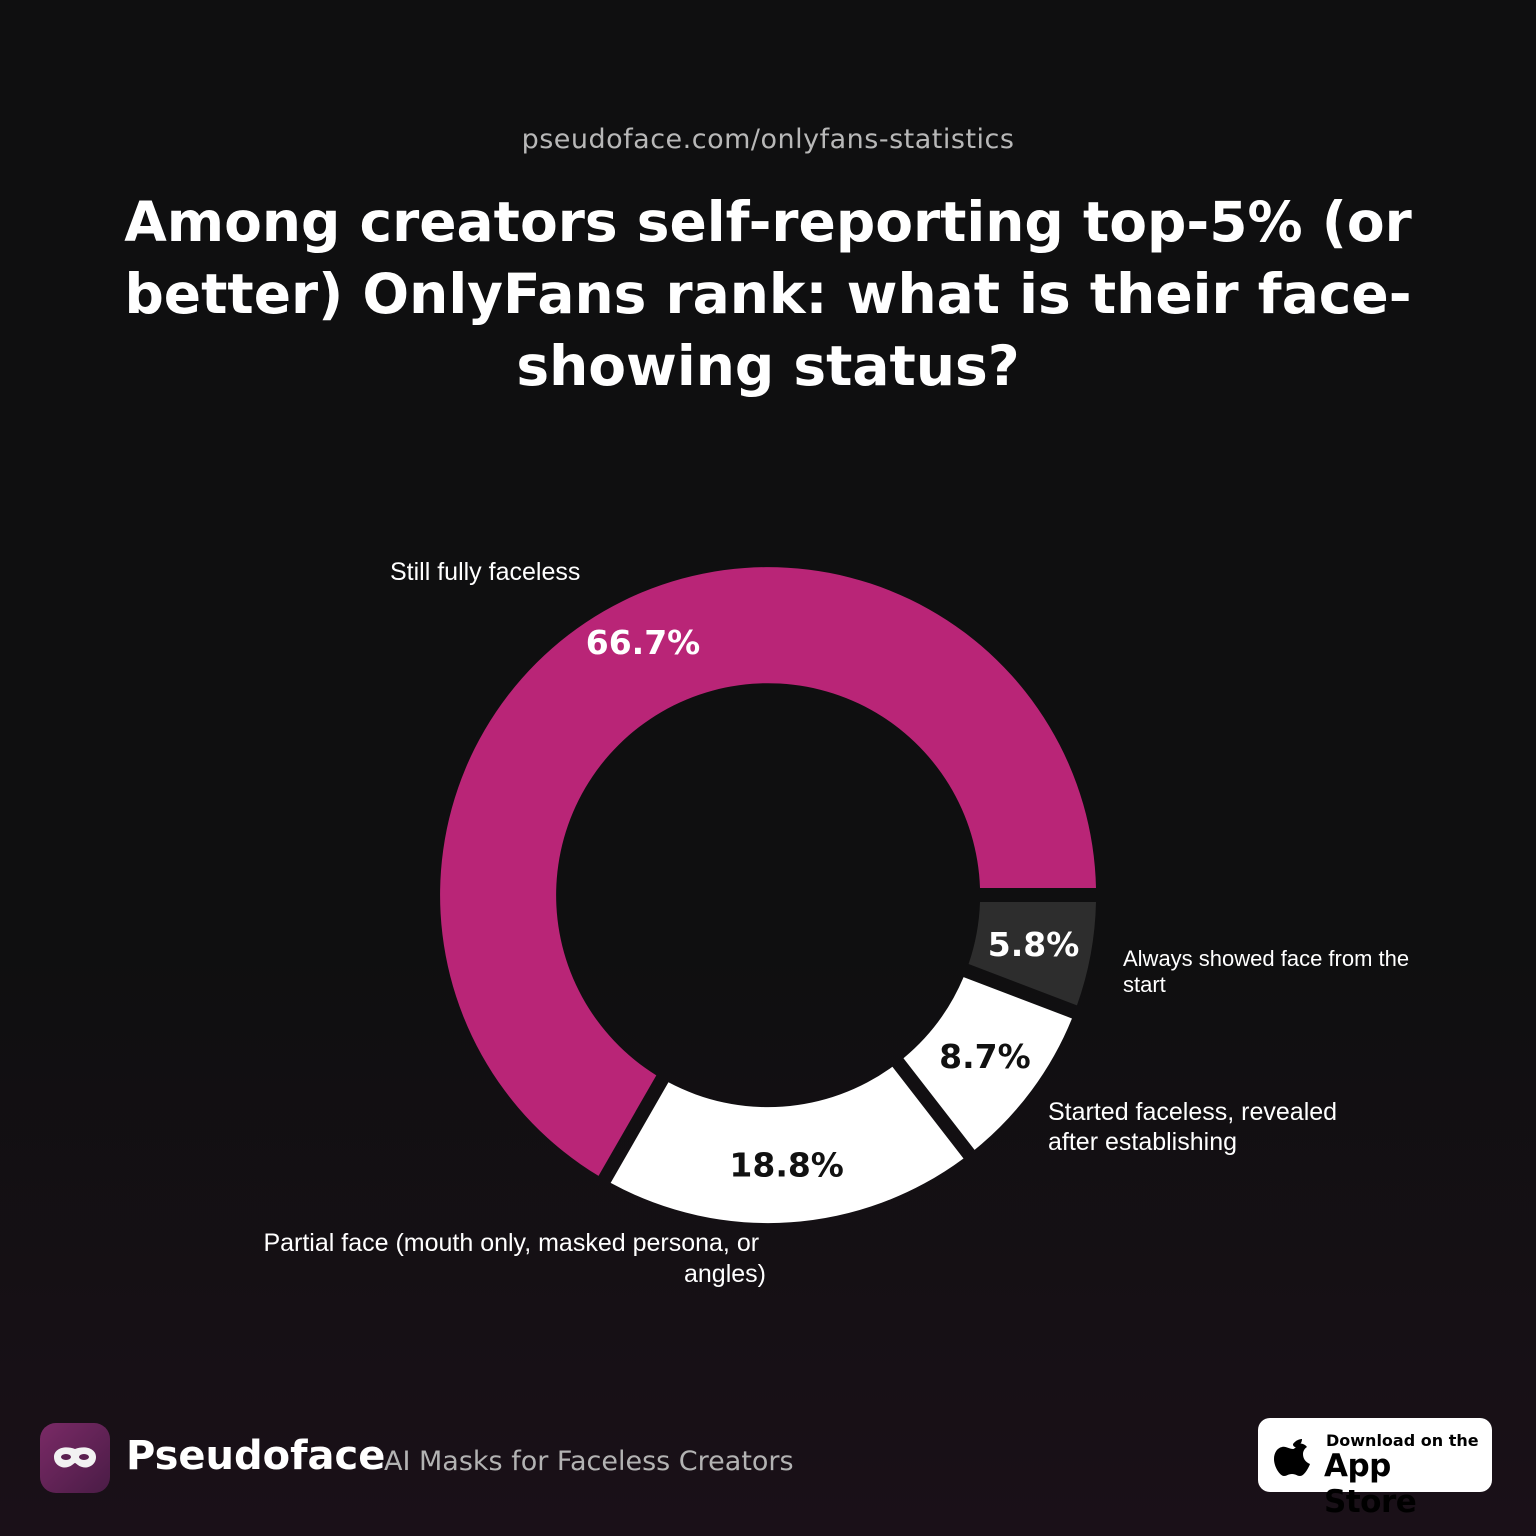 This screenshot has width=1536, height=1536. What do you see at coordinates (1402, 1440) in the screenshot?
I see `app-store-small-text: Download on the` at bounding box center [1402, 1440].